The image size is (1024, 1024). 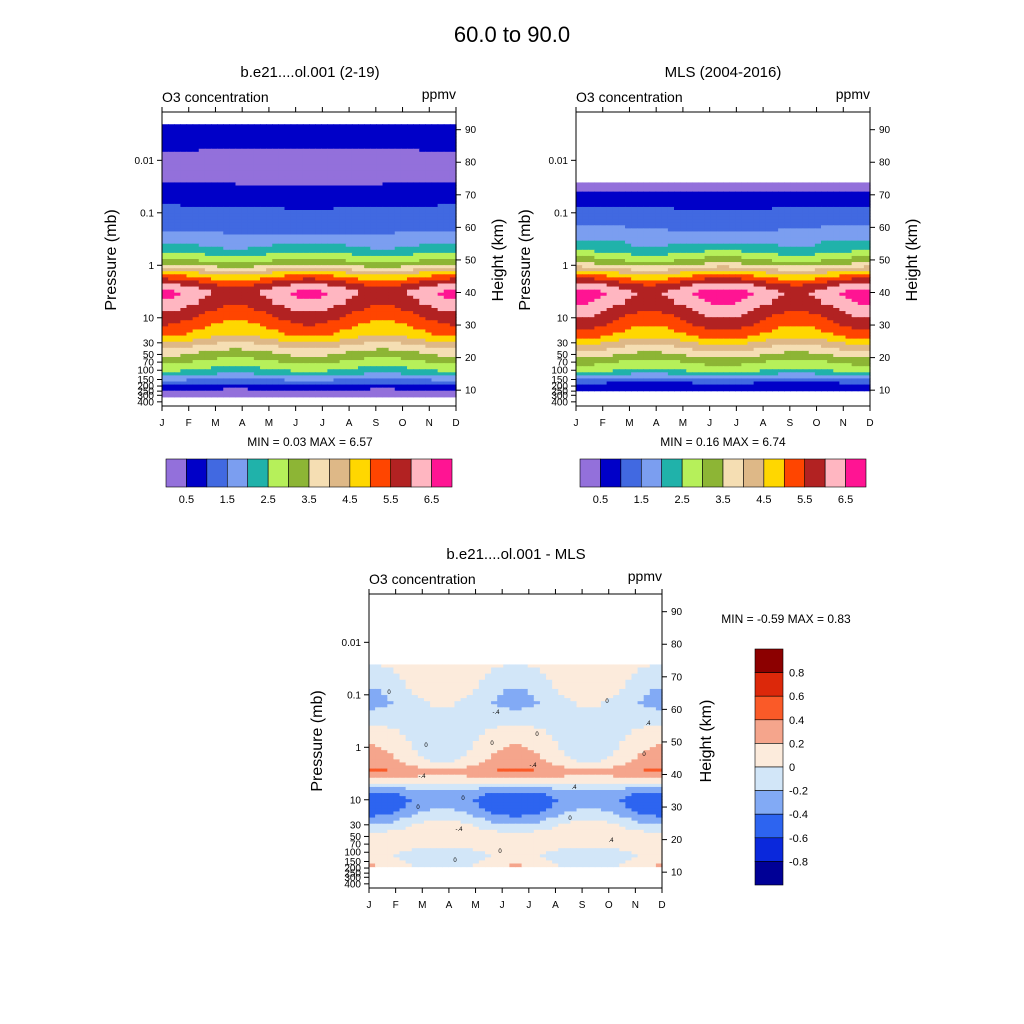 I want to click on x-tick-label: J, so click(x=162, y=423).